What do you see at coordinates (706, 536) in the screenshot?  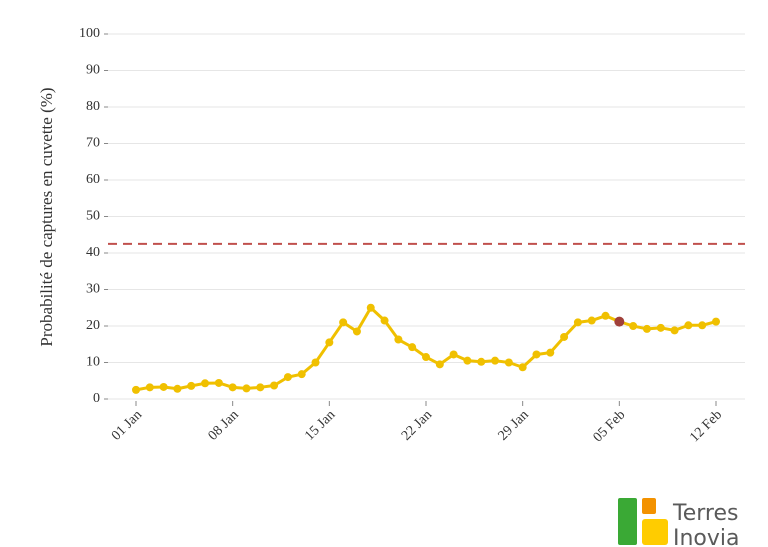 I see `logo-line: Inovia` at bounding box center [706, 536].